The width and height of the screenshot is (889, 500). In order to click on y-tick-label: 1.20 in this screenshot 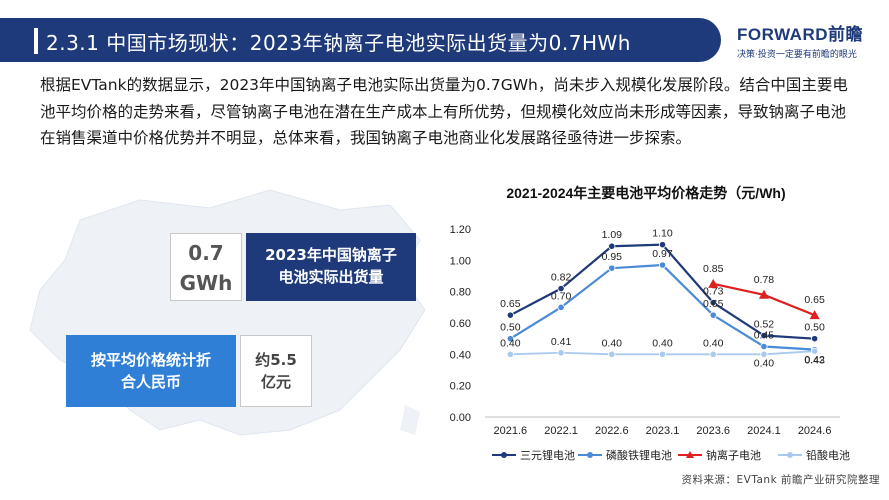, I will do `click(460, 230)`.